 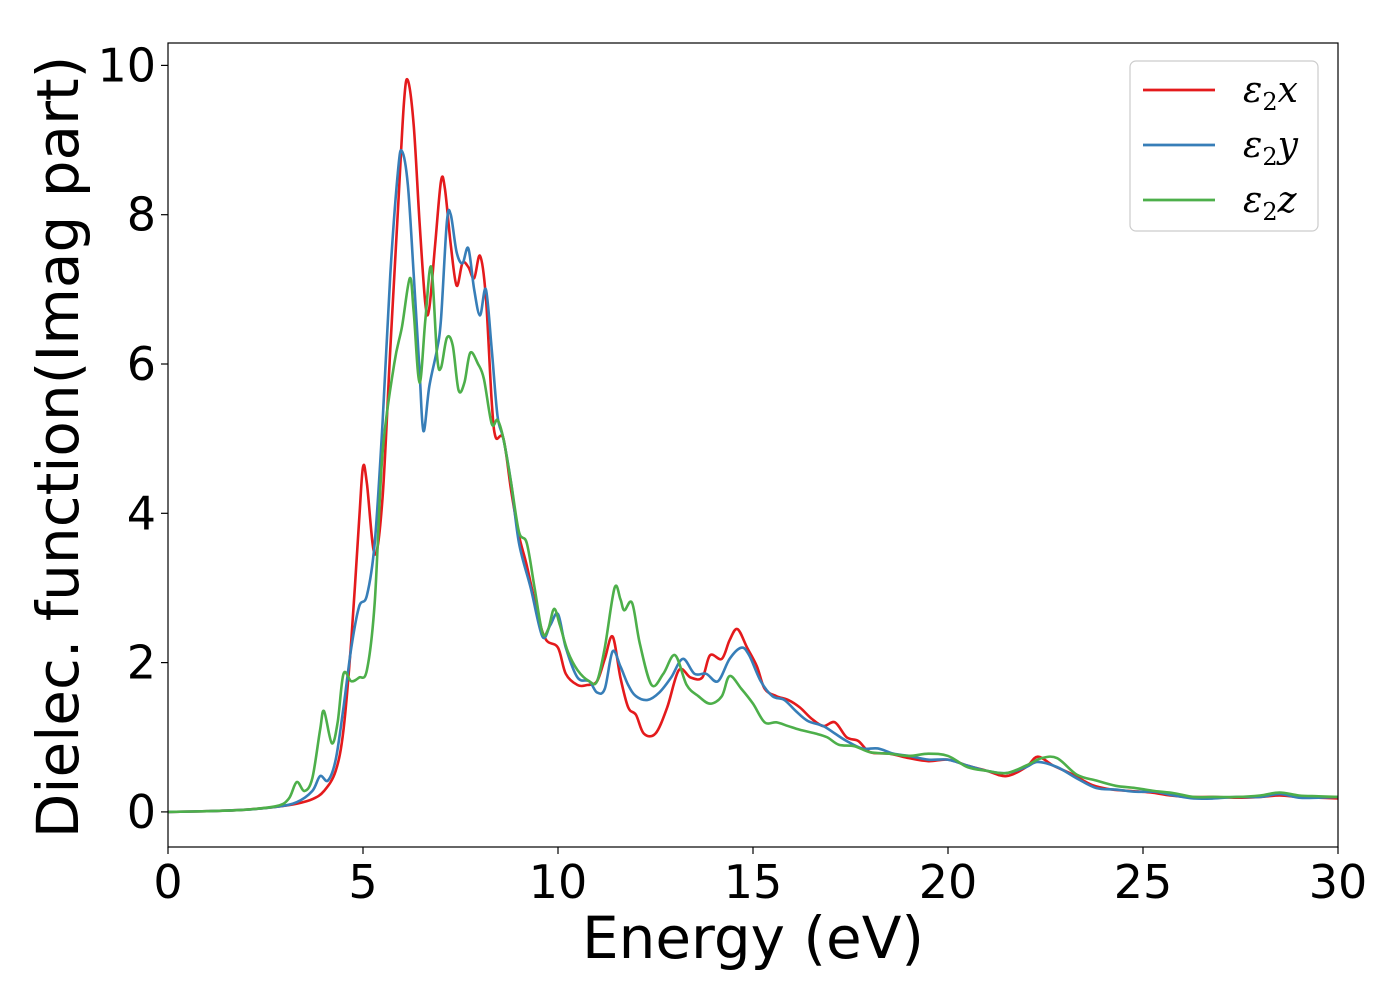 I want to click on y-axis-ticks: 0 2 4 6 8 10, so click(x=132, y=438).